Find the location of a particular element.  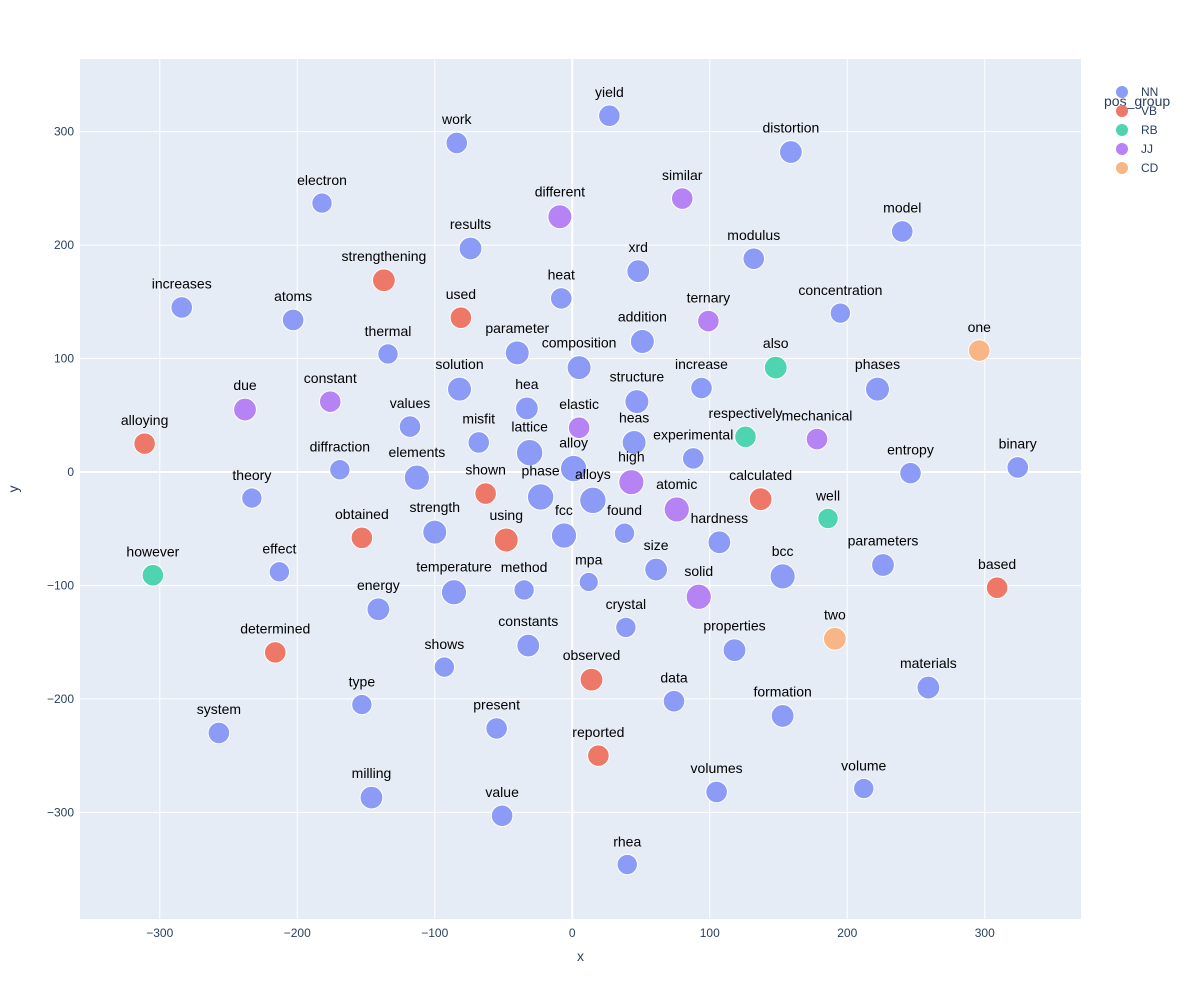

point-label-two: two is located at coordinates (835, 614).